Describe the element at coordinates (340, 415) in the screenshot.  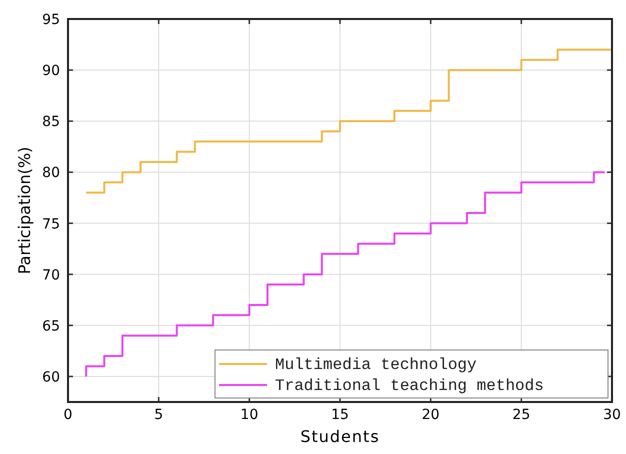
I see `x-tick-label: 15` at that location.